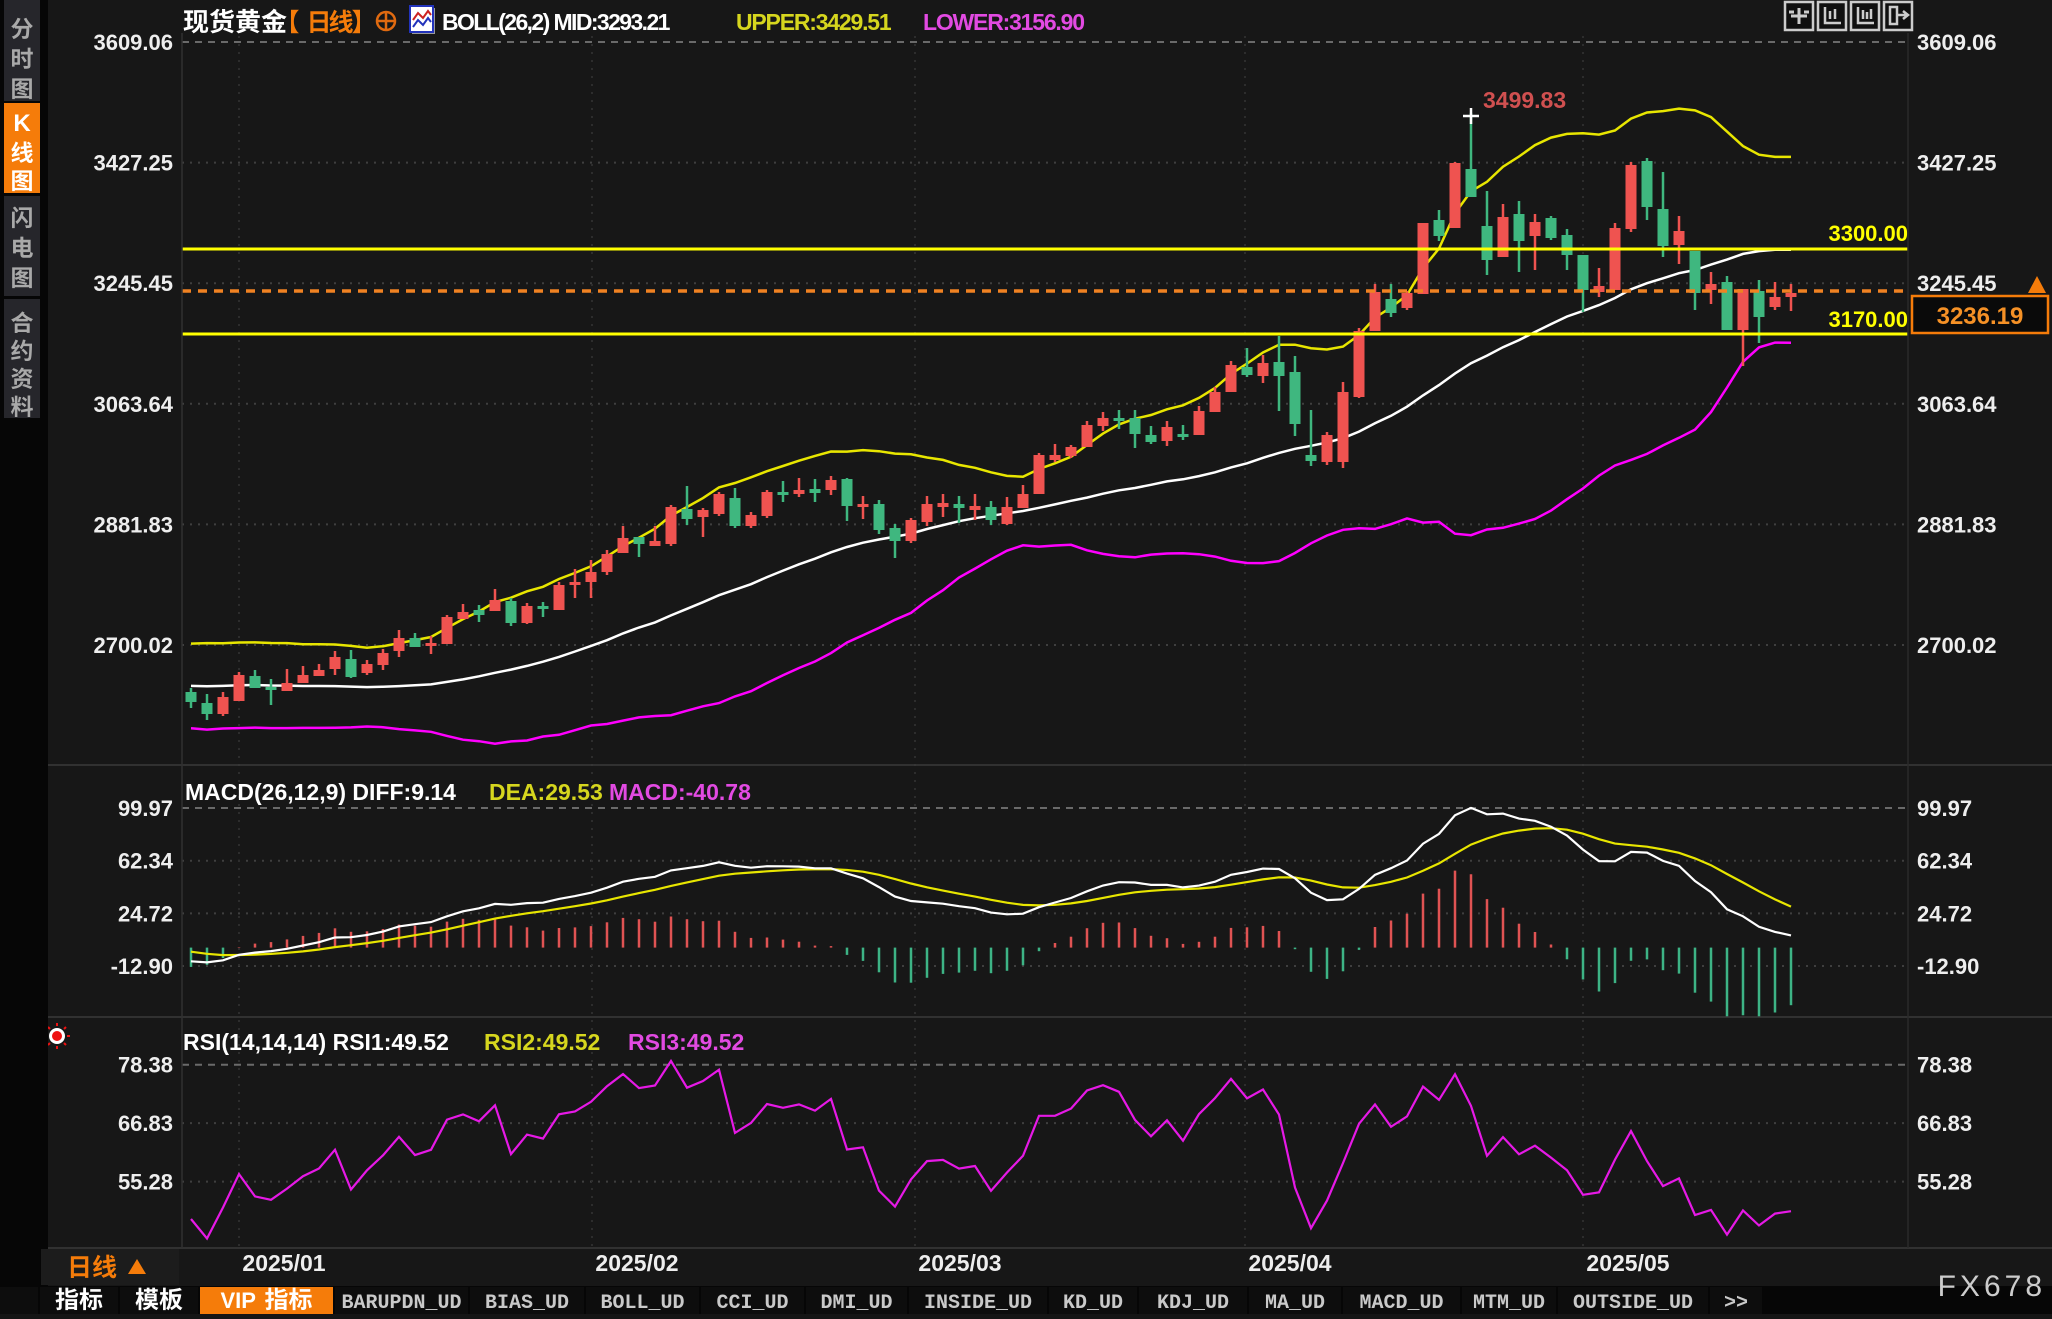 Image resolution: width=2052 pixels, height=1319 pixels. Describe the element at coordinates (1992, 1286) in the screenshot. I see `svg-text: FX678` at that location.